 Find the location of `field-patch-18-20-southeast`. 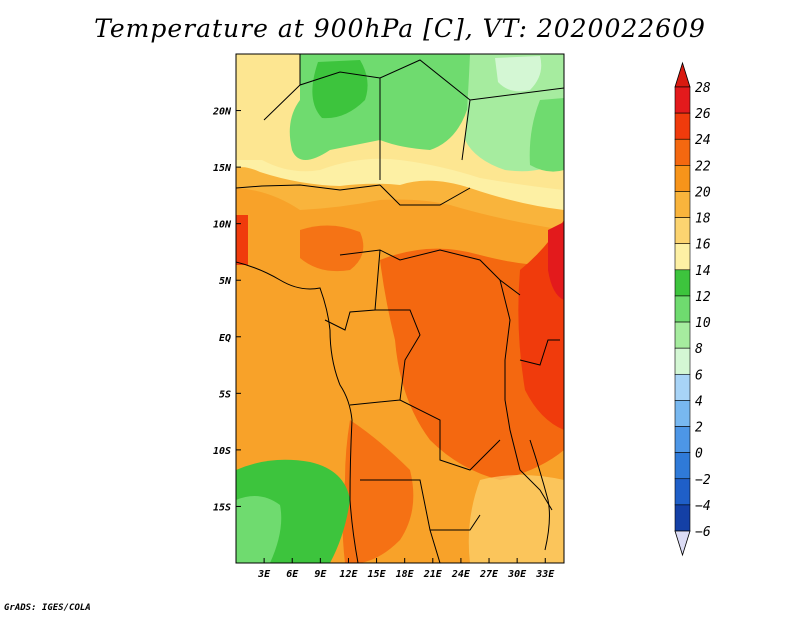

field-patch-18-20-southeast is located at coordinates (516, 519).